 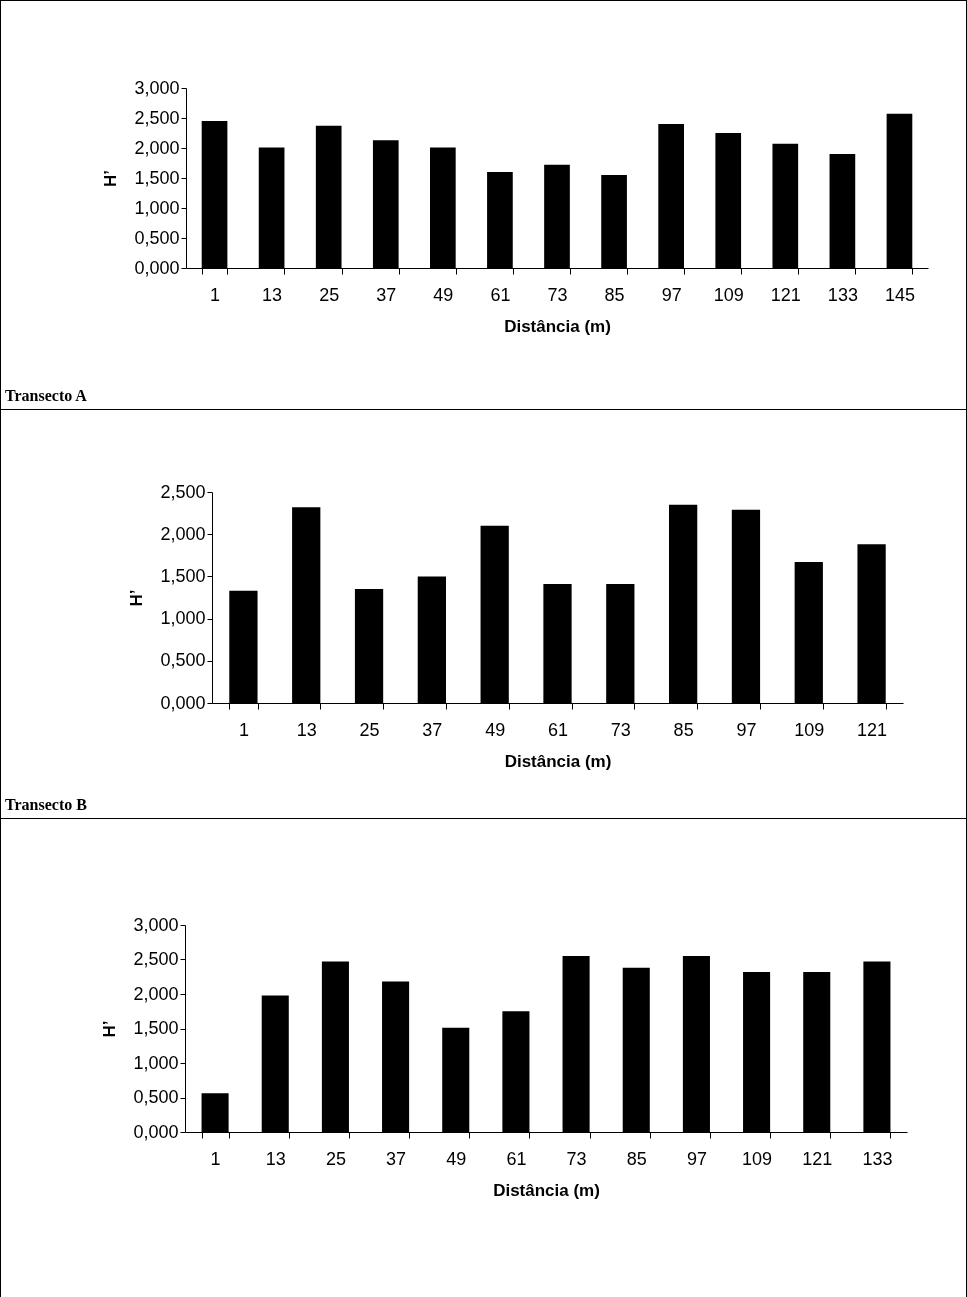 What do you see at coordinates (46, 396) in the screenshot?
I see `text: Transecto A` at bounding box center [46, 396].